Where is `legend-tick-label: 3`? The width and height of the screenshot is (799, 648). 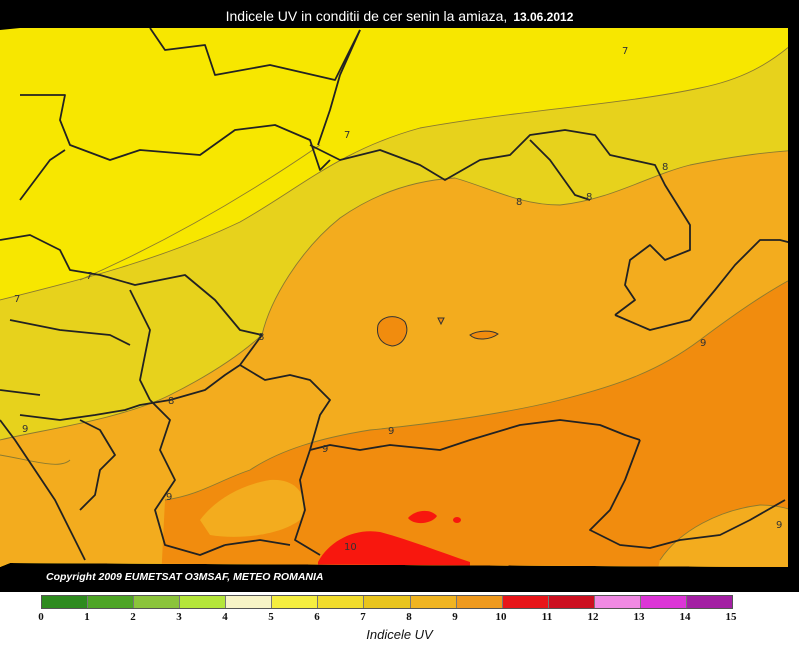 legend-tick-label: 3 is located at coordinates (179, 617).